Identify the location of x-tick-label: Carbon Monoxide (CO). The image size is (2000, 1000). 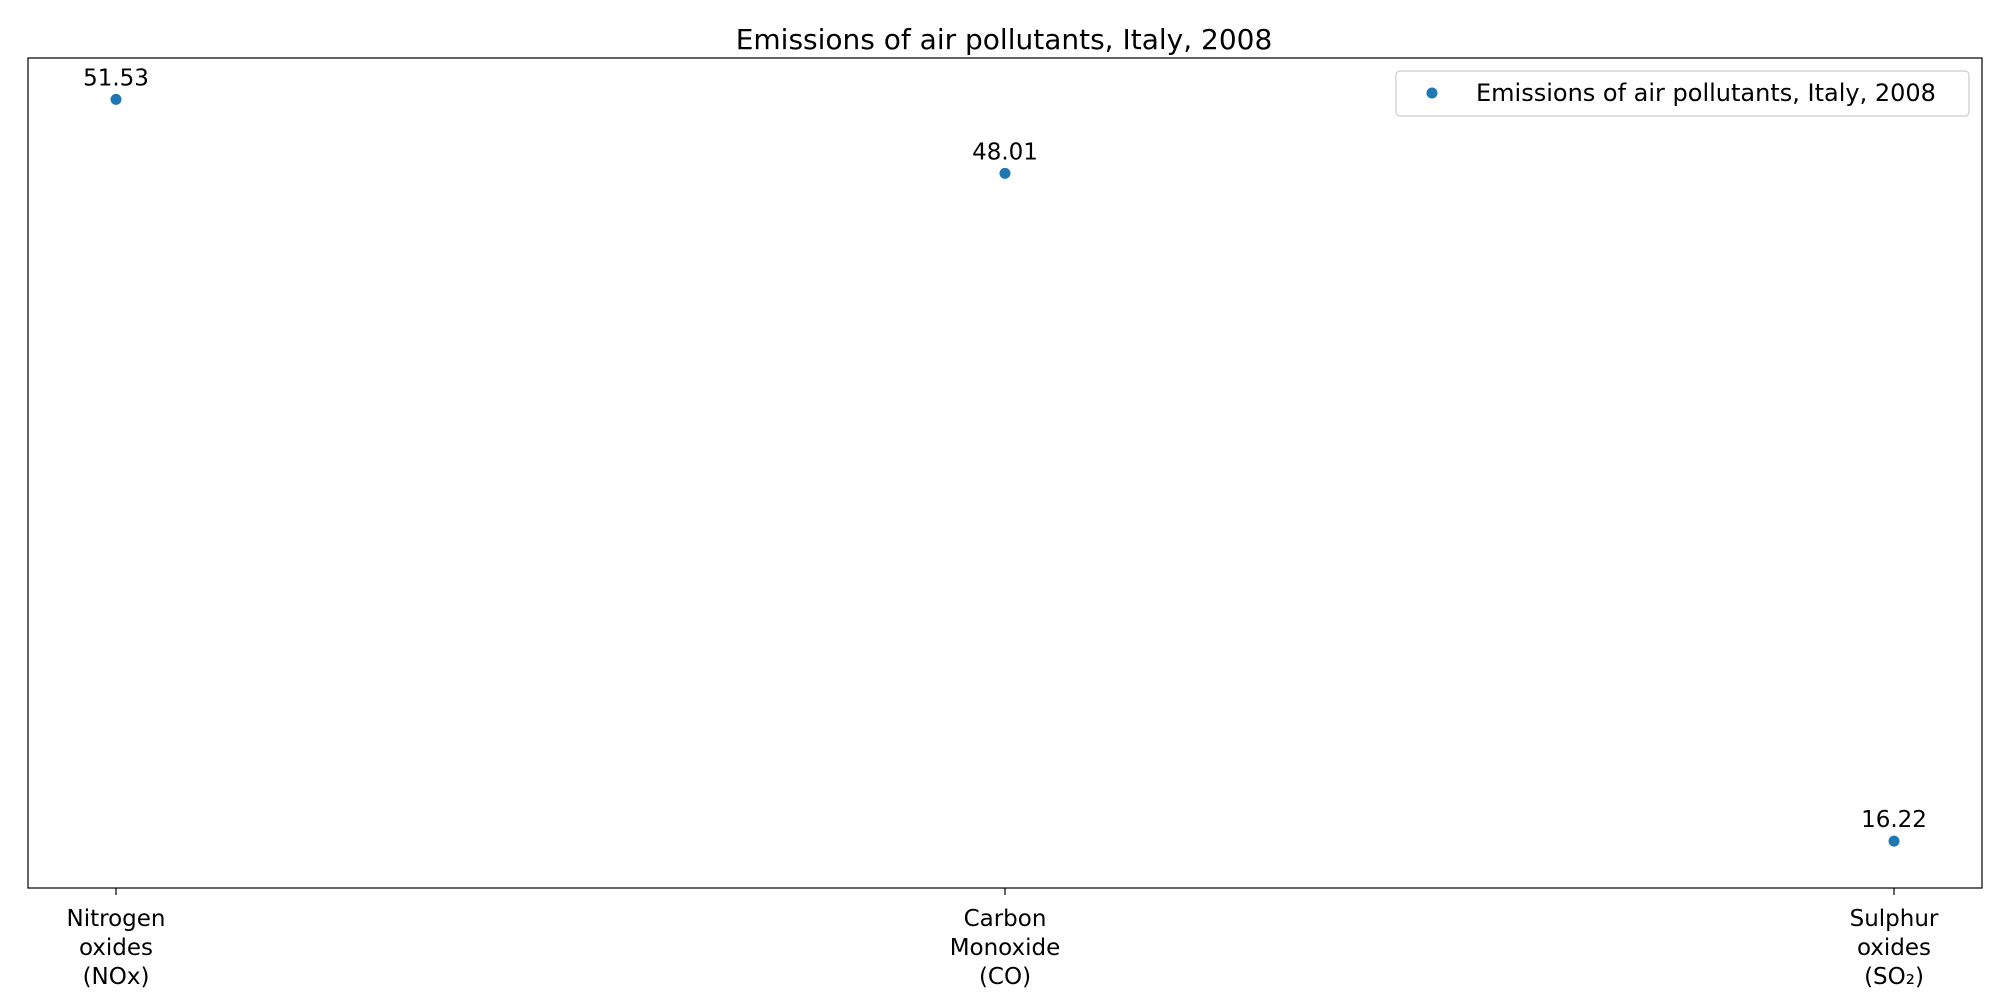
(1005, 948).